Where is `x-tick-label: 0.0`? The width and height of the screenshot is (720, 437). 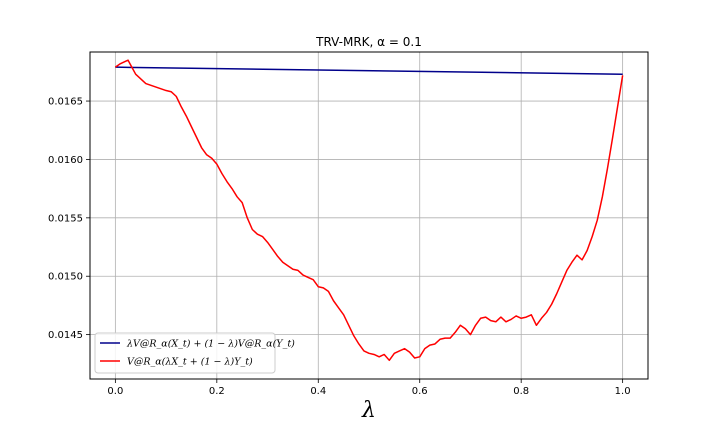 x-tick-label: 0.0 is located at coordinates (115, 391).